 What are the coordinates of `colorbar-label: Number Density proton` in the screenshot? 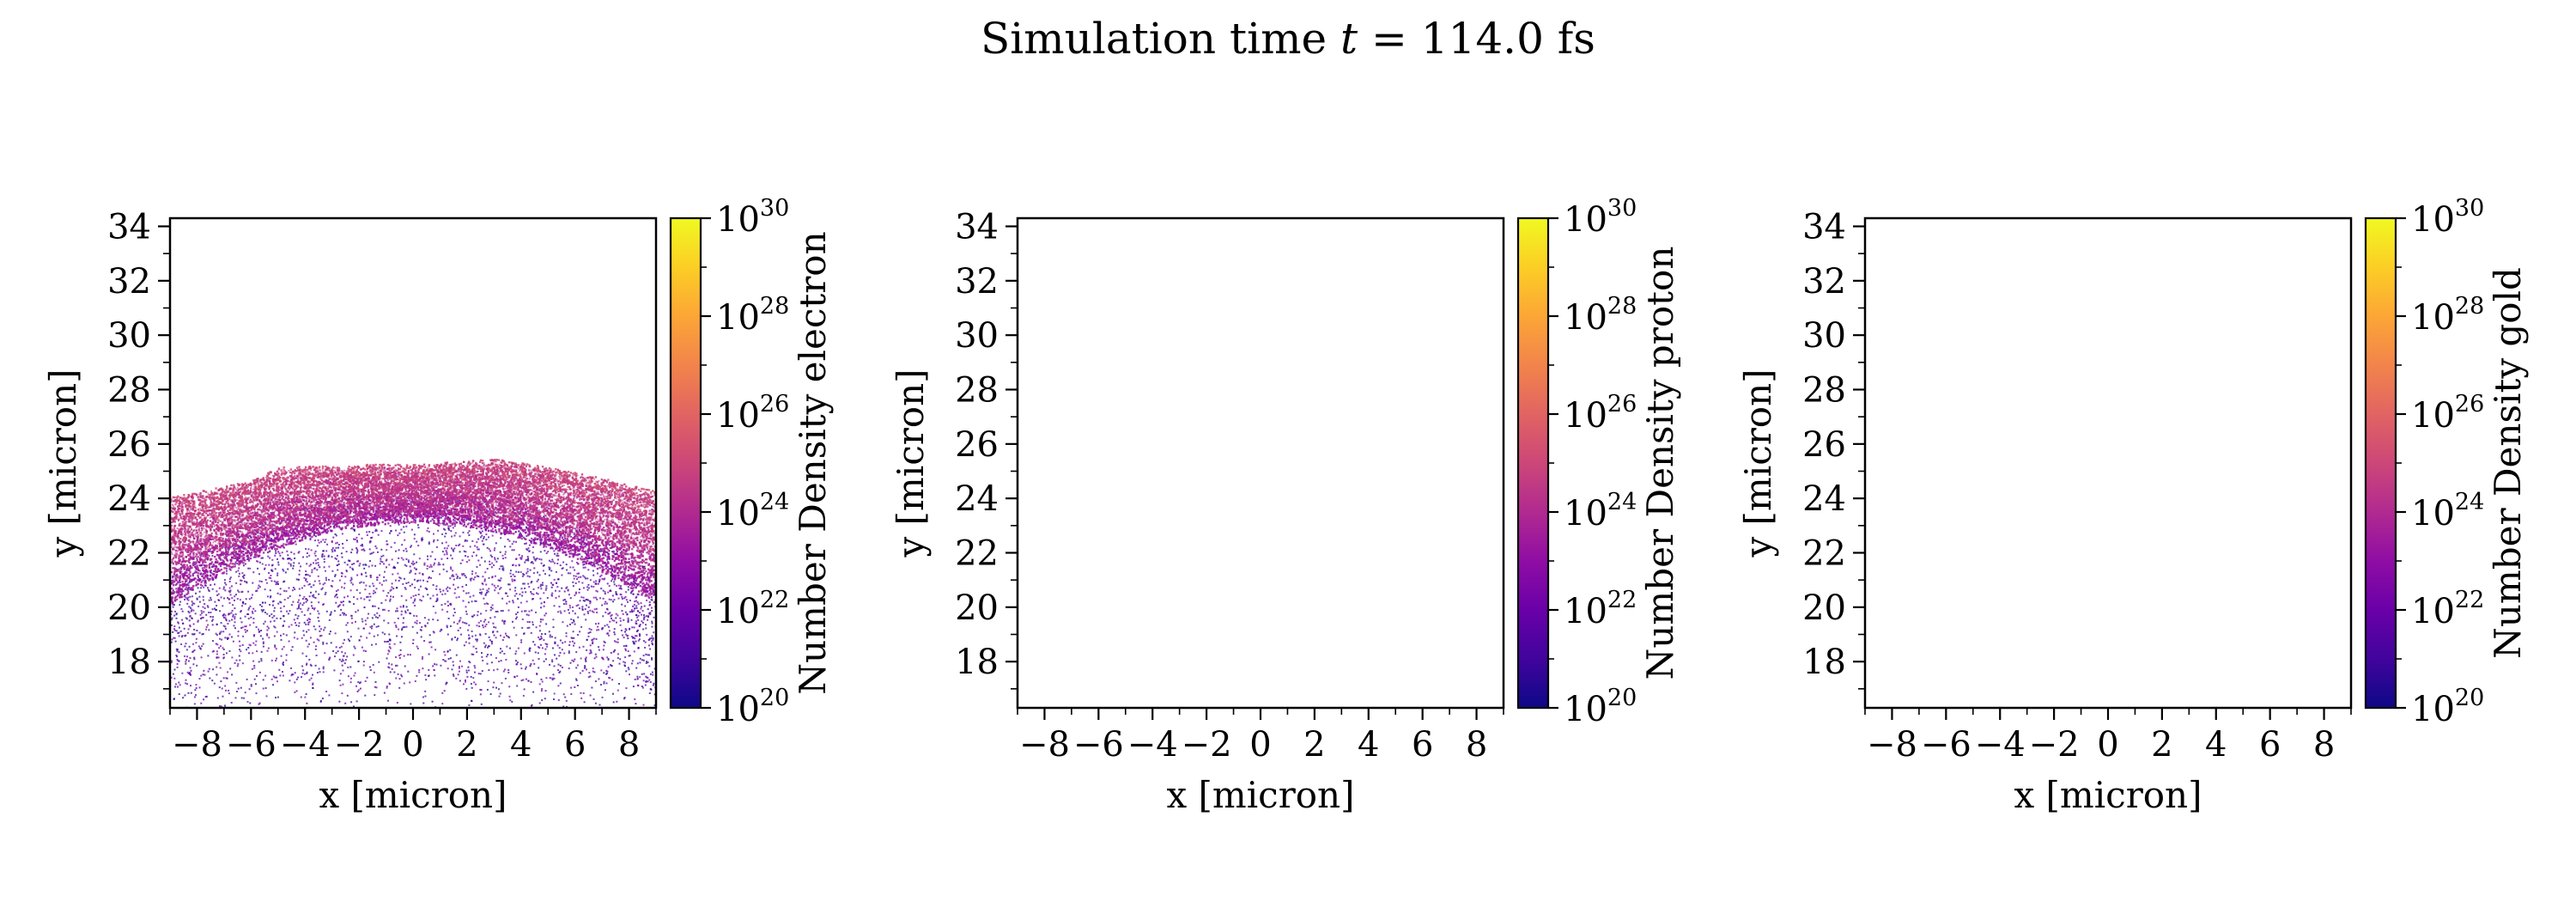 It's located at (1660, 463).